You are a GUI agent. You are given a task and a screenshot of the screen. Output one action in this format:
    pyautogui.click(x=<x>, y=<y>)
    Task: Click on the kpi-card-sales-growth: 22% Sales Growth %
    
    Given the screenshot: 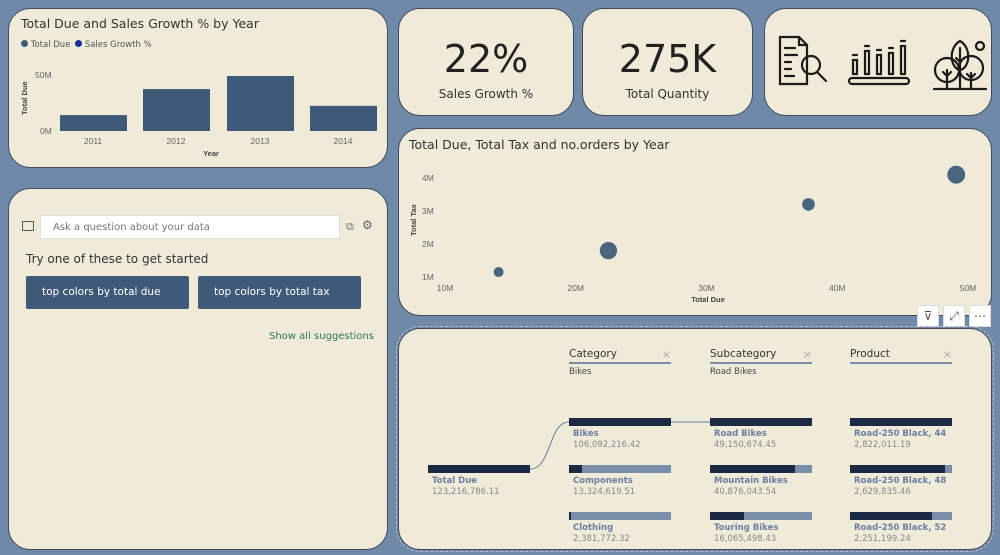 What is the action you would take?
    pyautogui.click(x=486, y=62)
    